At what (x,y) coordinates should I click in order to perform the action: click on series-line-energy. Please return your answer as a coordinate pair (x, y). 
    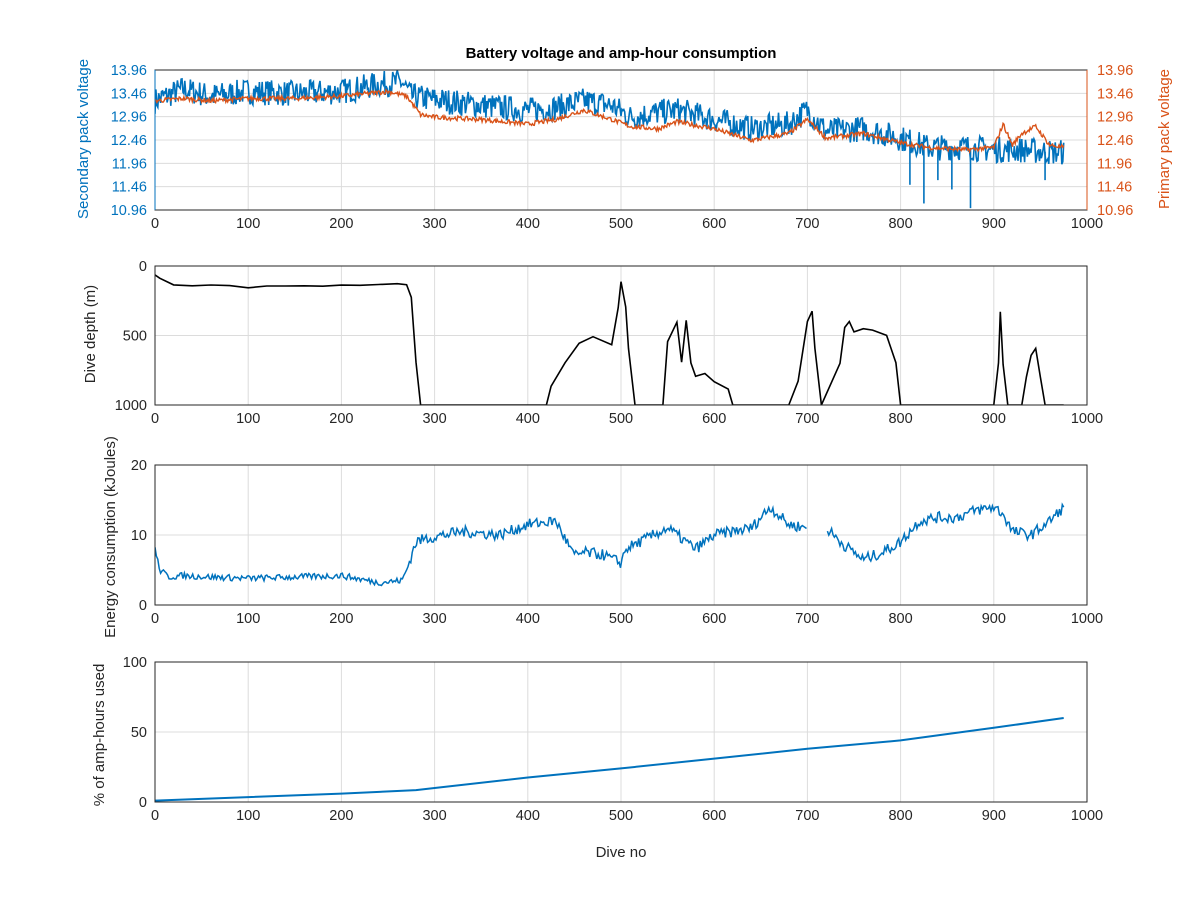
    Looking at the image, I should click on (610, 544).